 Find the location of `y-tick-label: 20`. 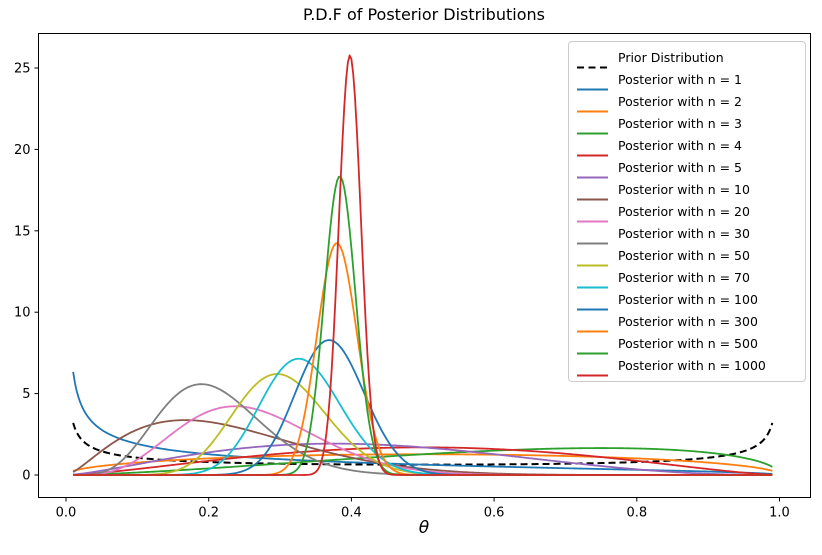

y-tick-label: 20 is located at coordinates (22, 150).